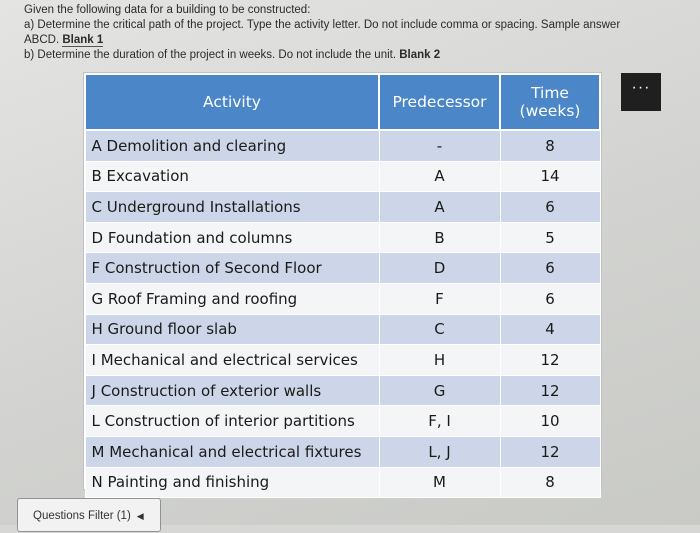 The height and width of the screenshot is (533, 700). What do you see at coordinates (550, 329) in the screenshot?
I see `time-cell: 4` at bounding box center [550, 329].